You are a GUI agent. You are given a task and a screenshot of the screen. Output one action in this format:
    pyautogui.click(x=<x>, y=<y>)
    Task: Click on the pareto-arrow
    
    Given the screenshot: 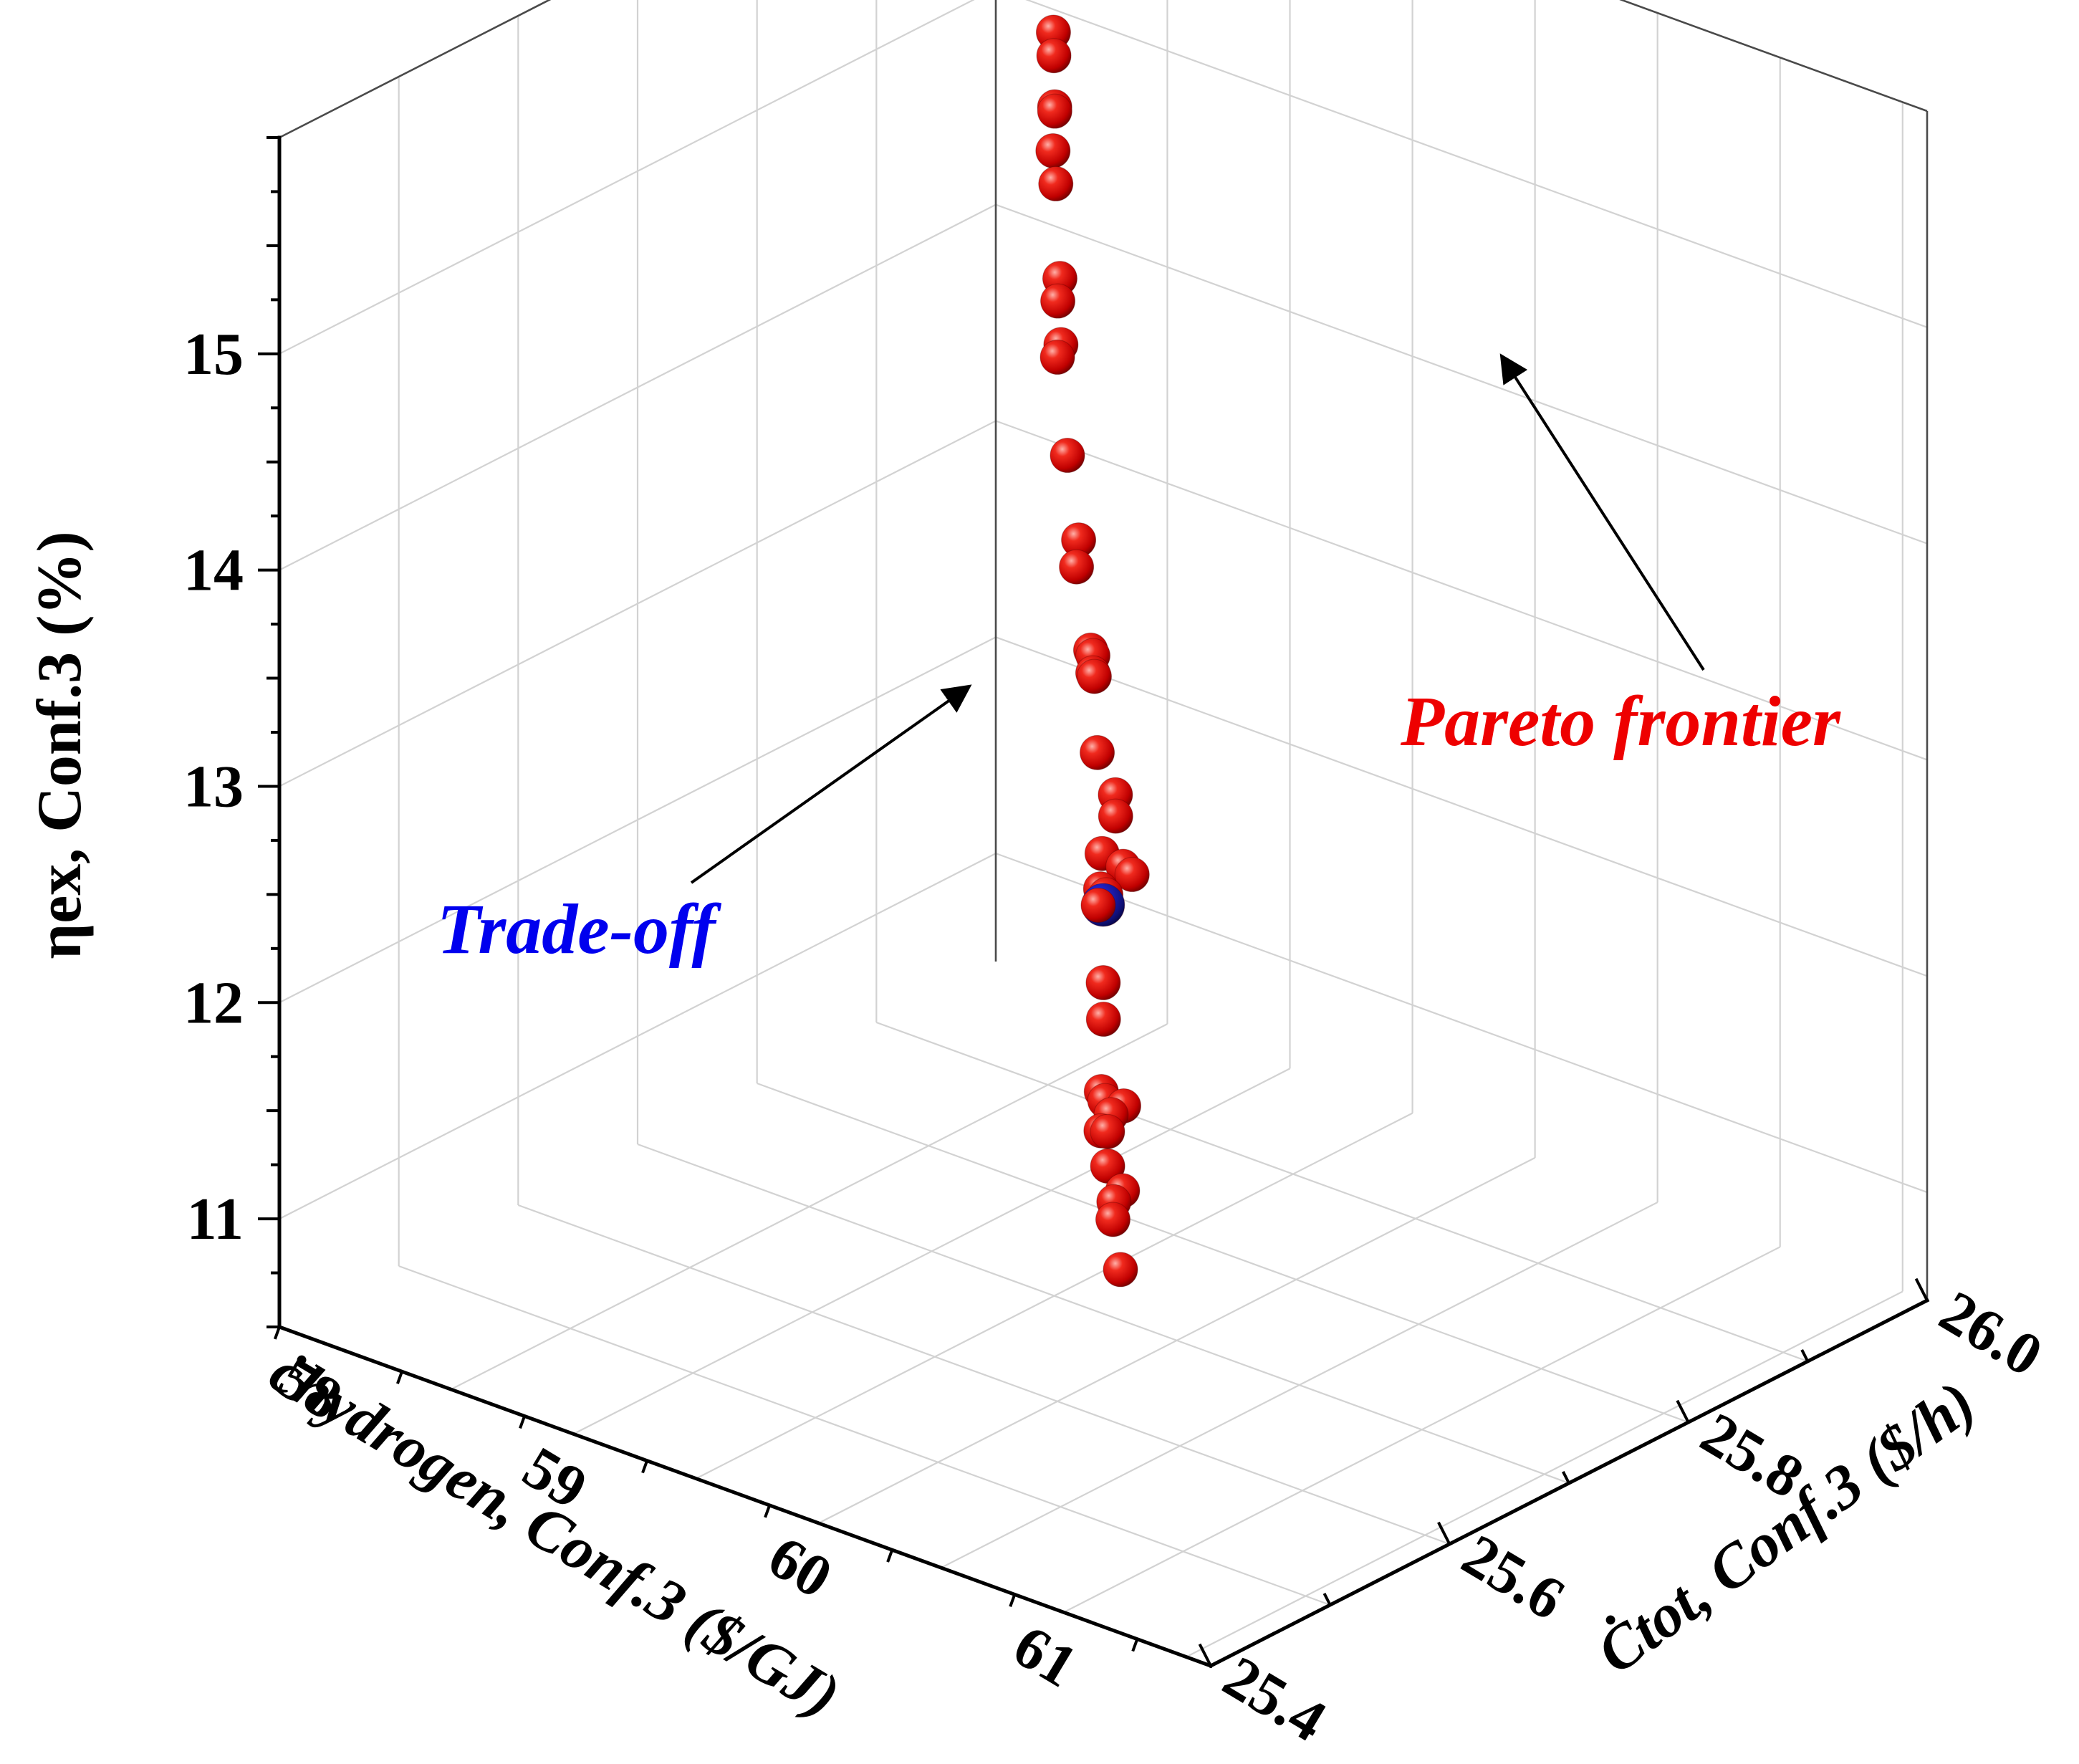 What is the action you would take?
    pyautogui.click(x=1602, y=512)
    